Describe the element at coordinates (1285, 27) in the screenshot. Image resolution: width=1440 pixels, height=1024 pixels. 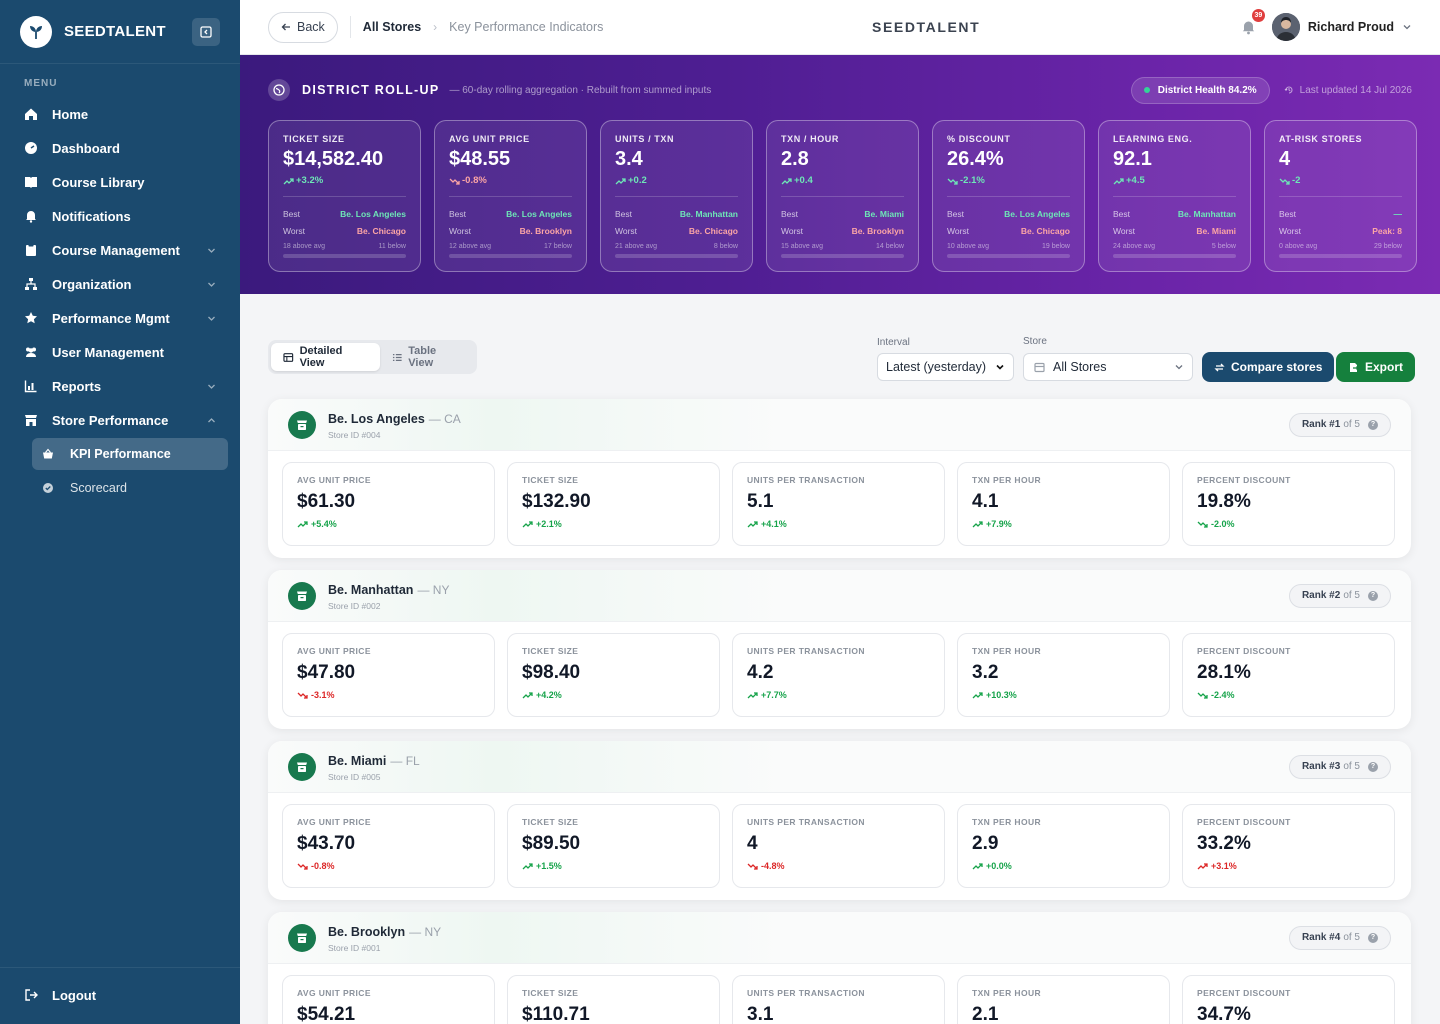
I see `avatar` at that location.